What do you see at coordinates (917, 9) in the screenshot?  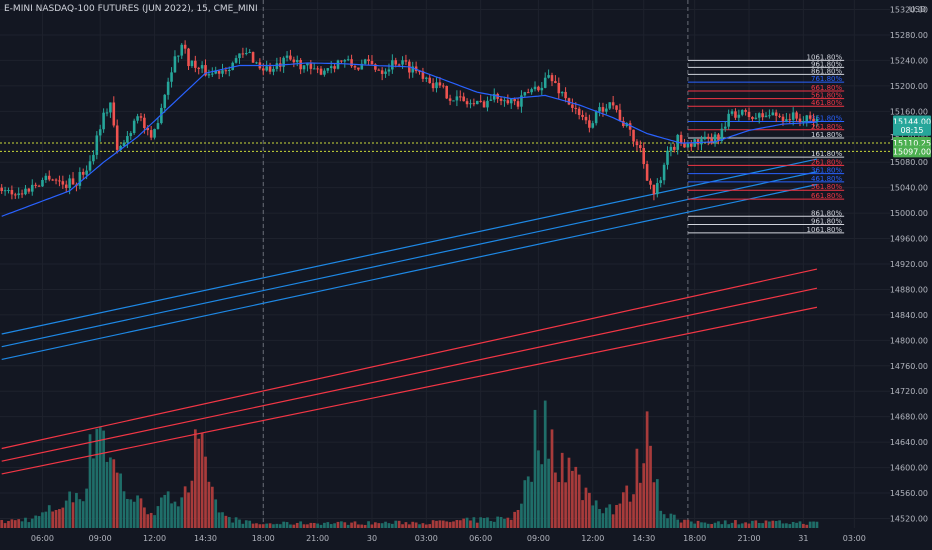 I see `currency-label: USD` at bounding box center [917, 9].